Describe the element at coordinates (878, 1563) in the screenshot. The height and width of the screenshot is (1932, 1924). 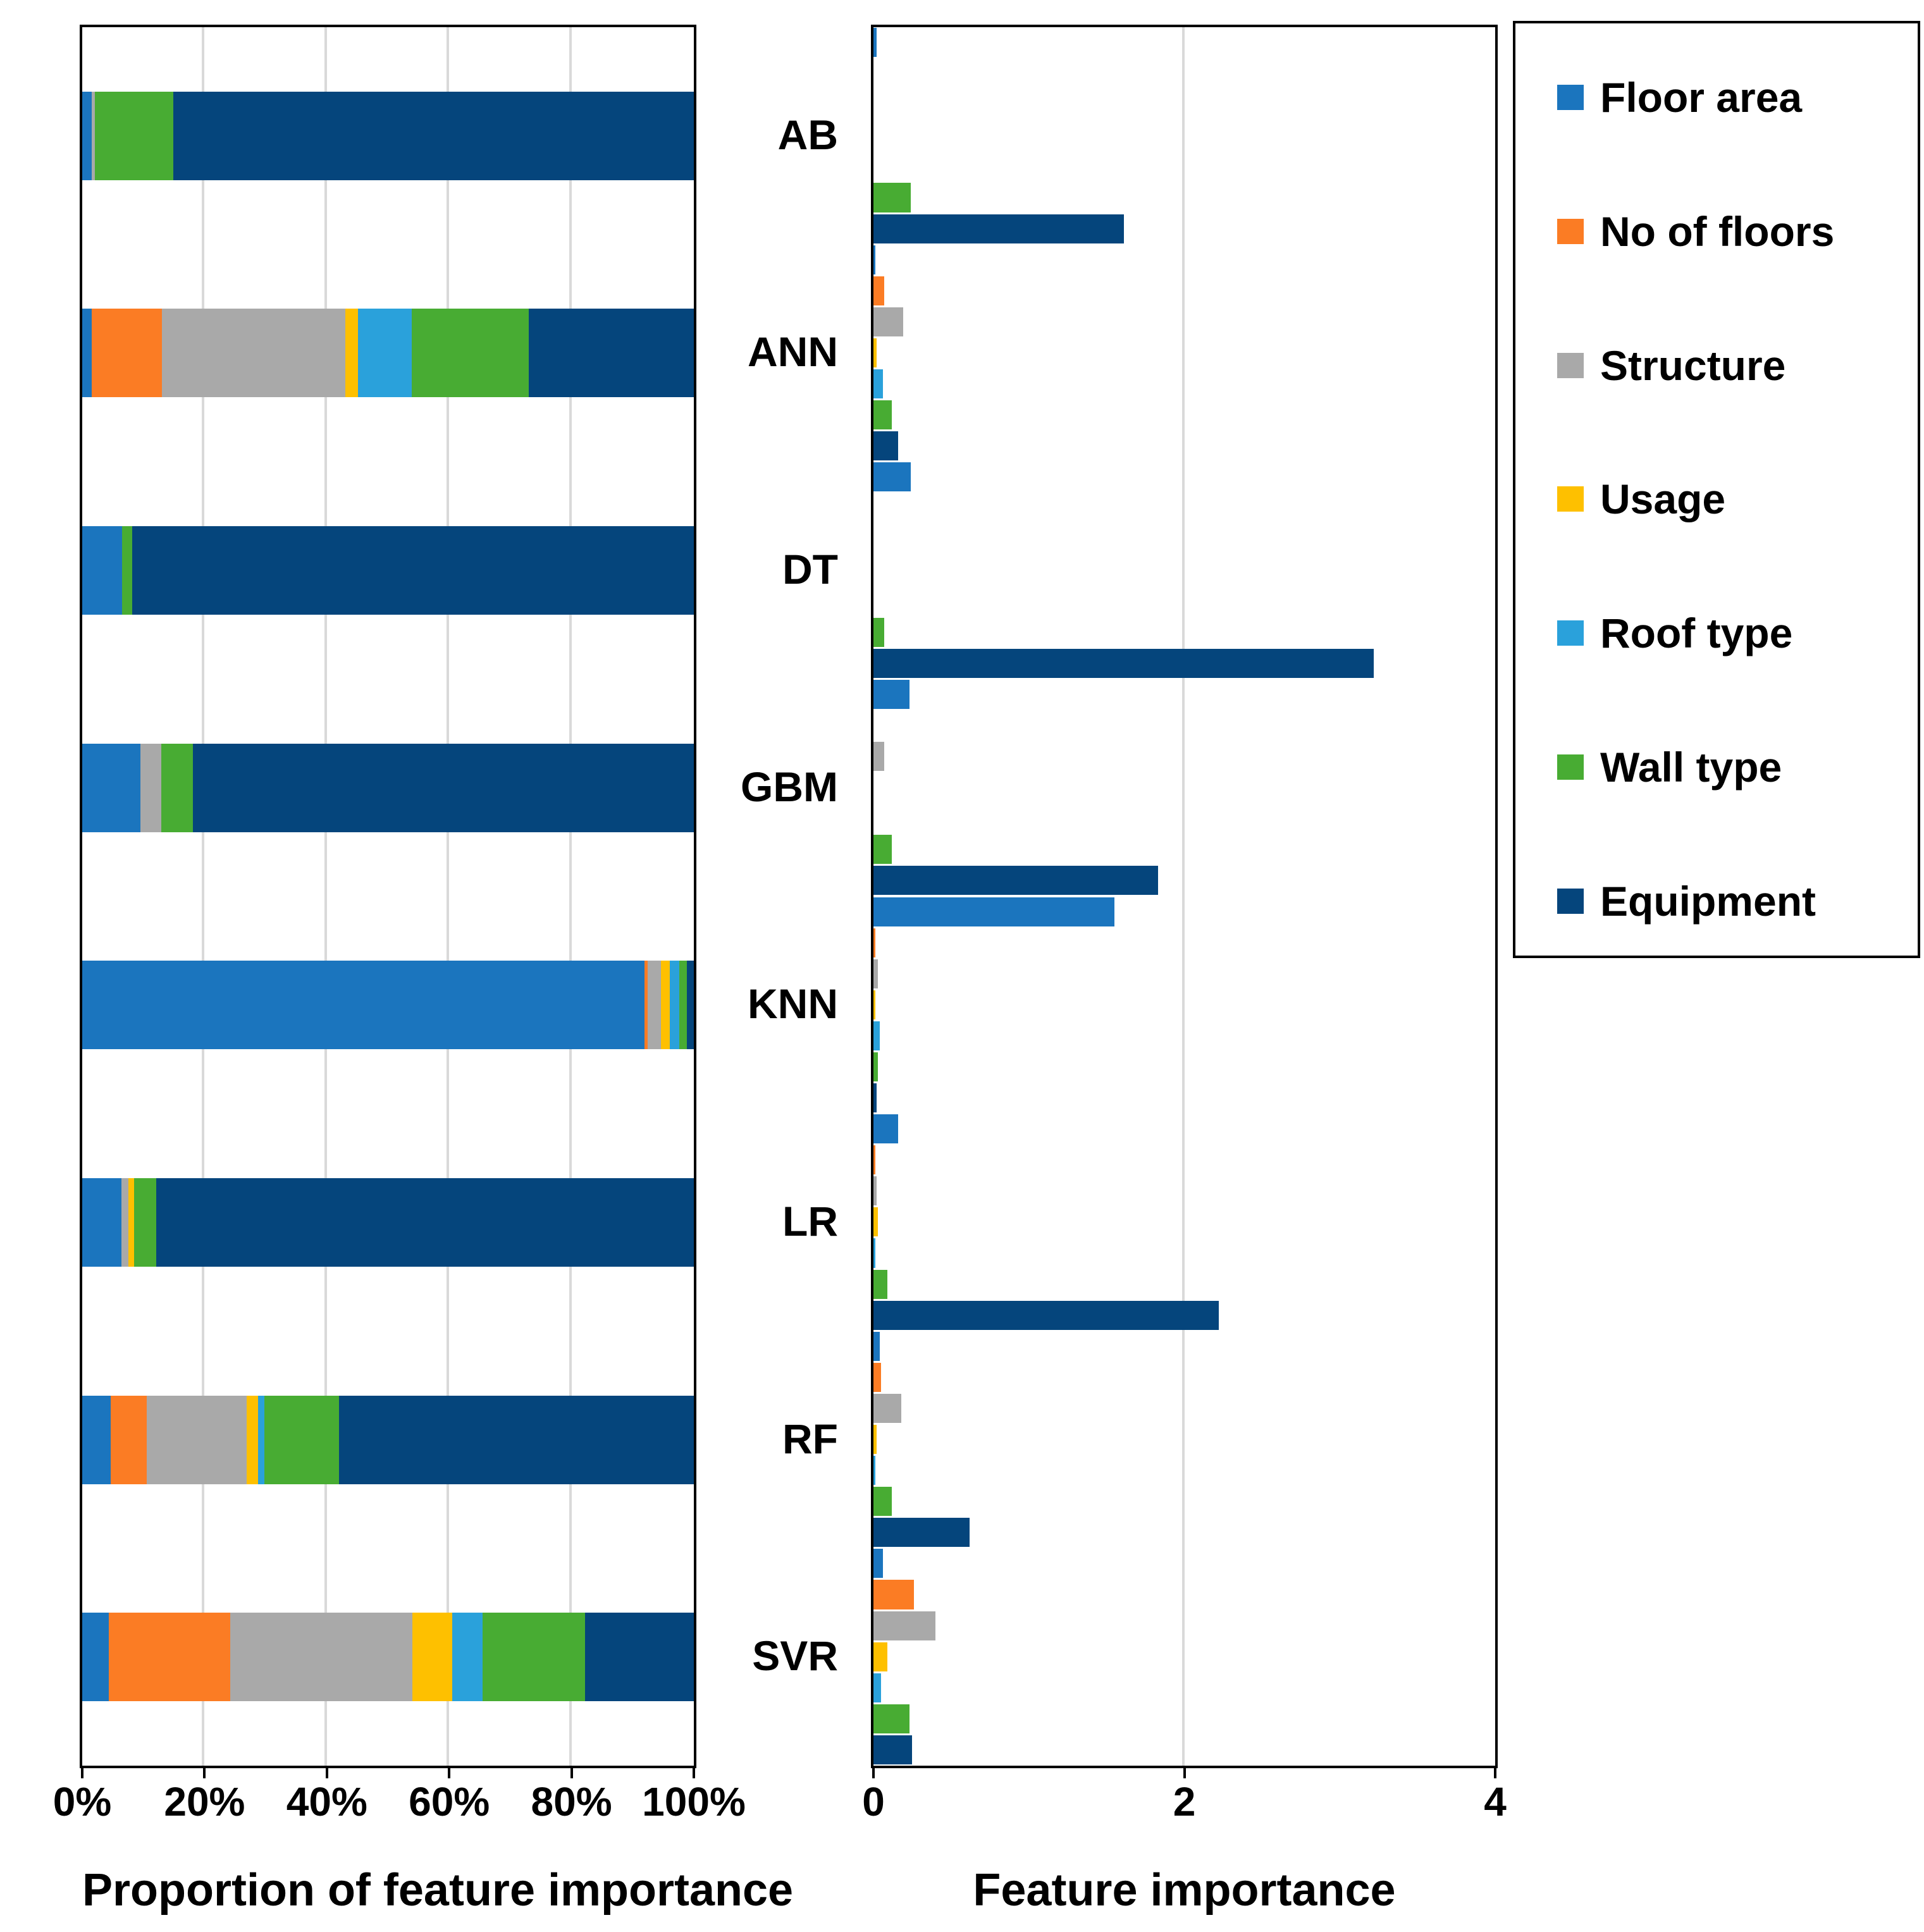
I see `bar-floor_area-SVR` at that location.